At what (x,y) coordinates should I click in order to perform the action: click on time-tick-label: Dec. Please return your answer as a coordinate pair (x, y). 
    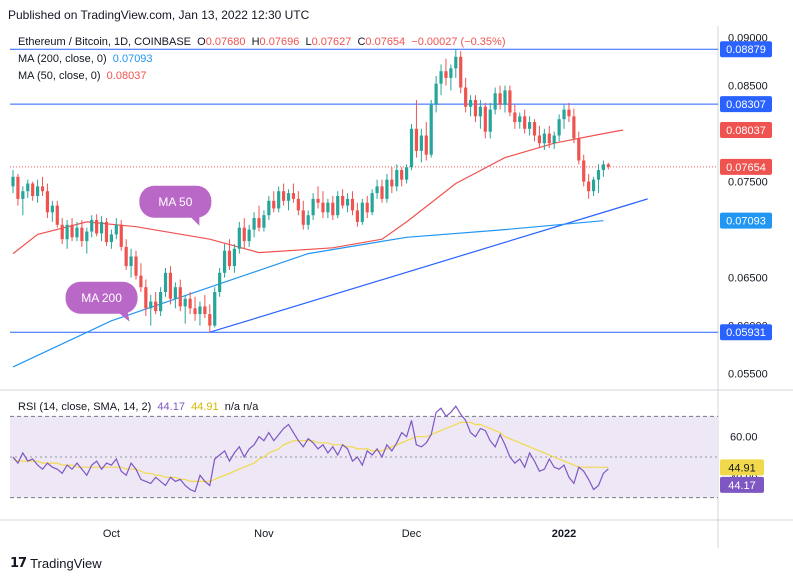
    Looking at the image, I should click on (412, 534).